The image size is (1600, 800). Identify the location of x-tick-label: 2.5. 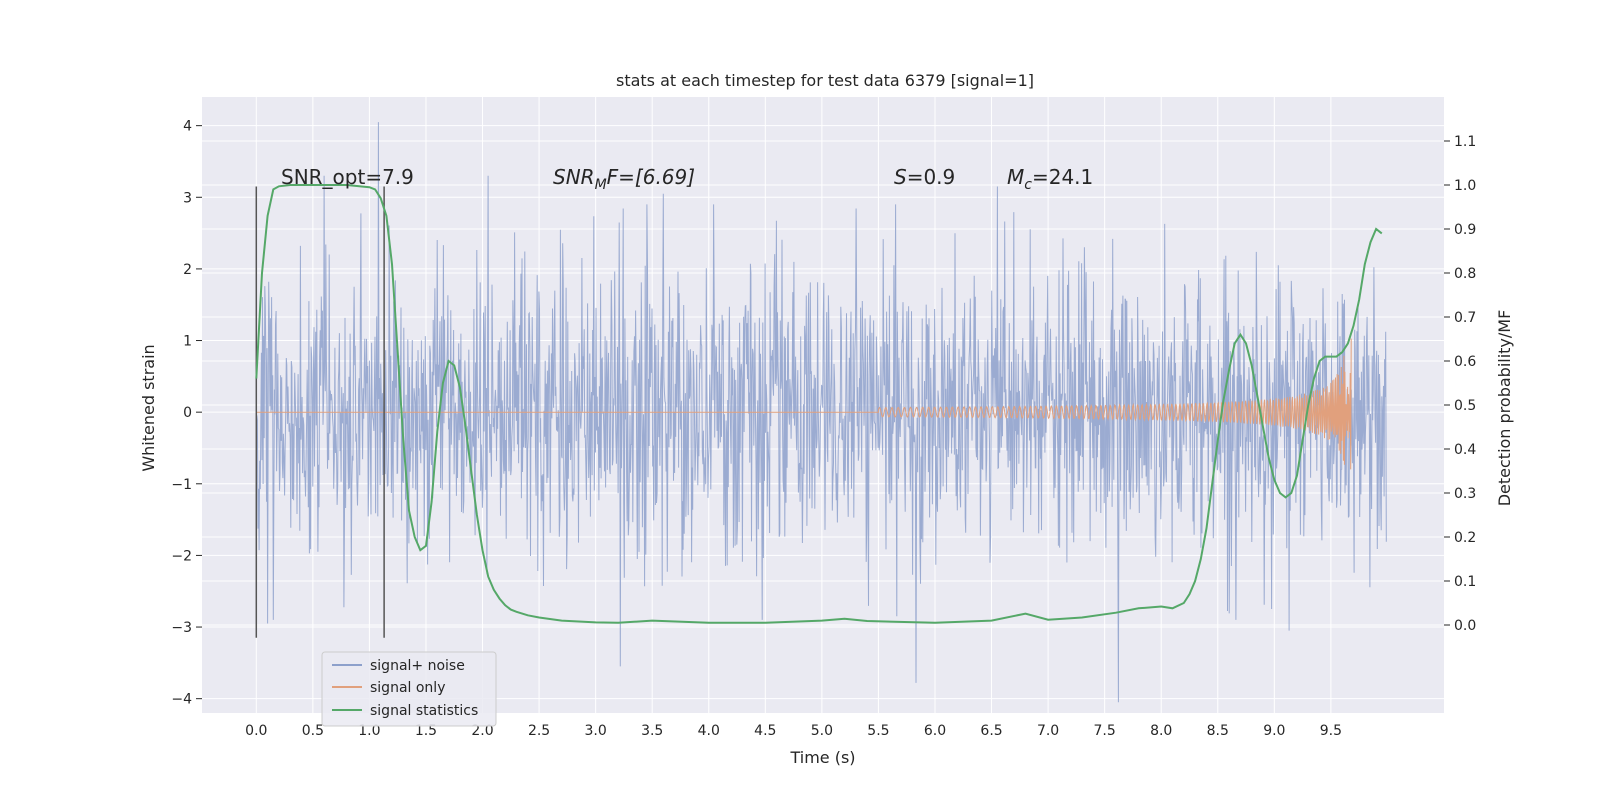
(539, 731).